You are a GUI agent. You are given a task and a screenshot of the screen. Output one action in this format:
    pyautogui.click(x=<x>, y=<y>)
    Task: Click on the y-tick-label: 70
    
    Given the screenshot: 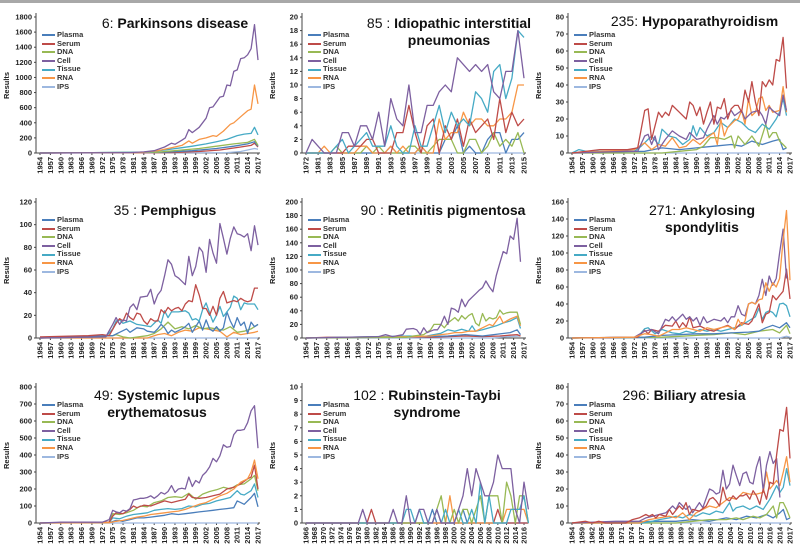 What is the action you would take?
    pyautogui.click(x=560, y=34)
    